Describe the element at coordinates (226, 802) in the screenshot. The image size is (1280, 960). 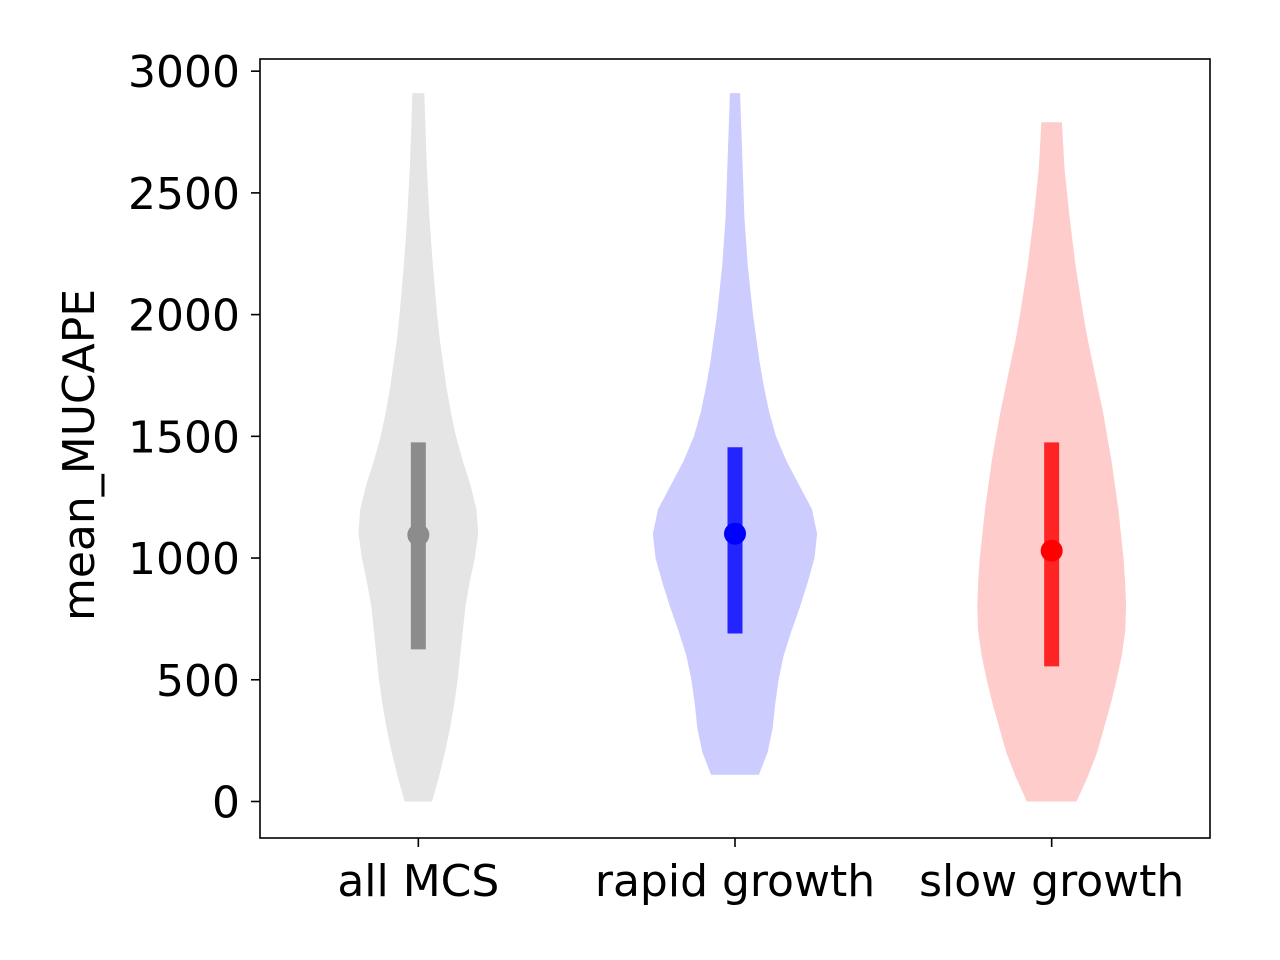
I see `y-tick-label-0: 0` at that location.